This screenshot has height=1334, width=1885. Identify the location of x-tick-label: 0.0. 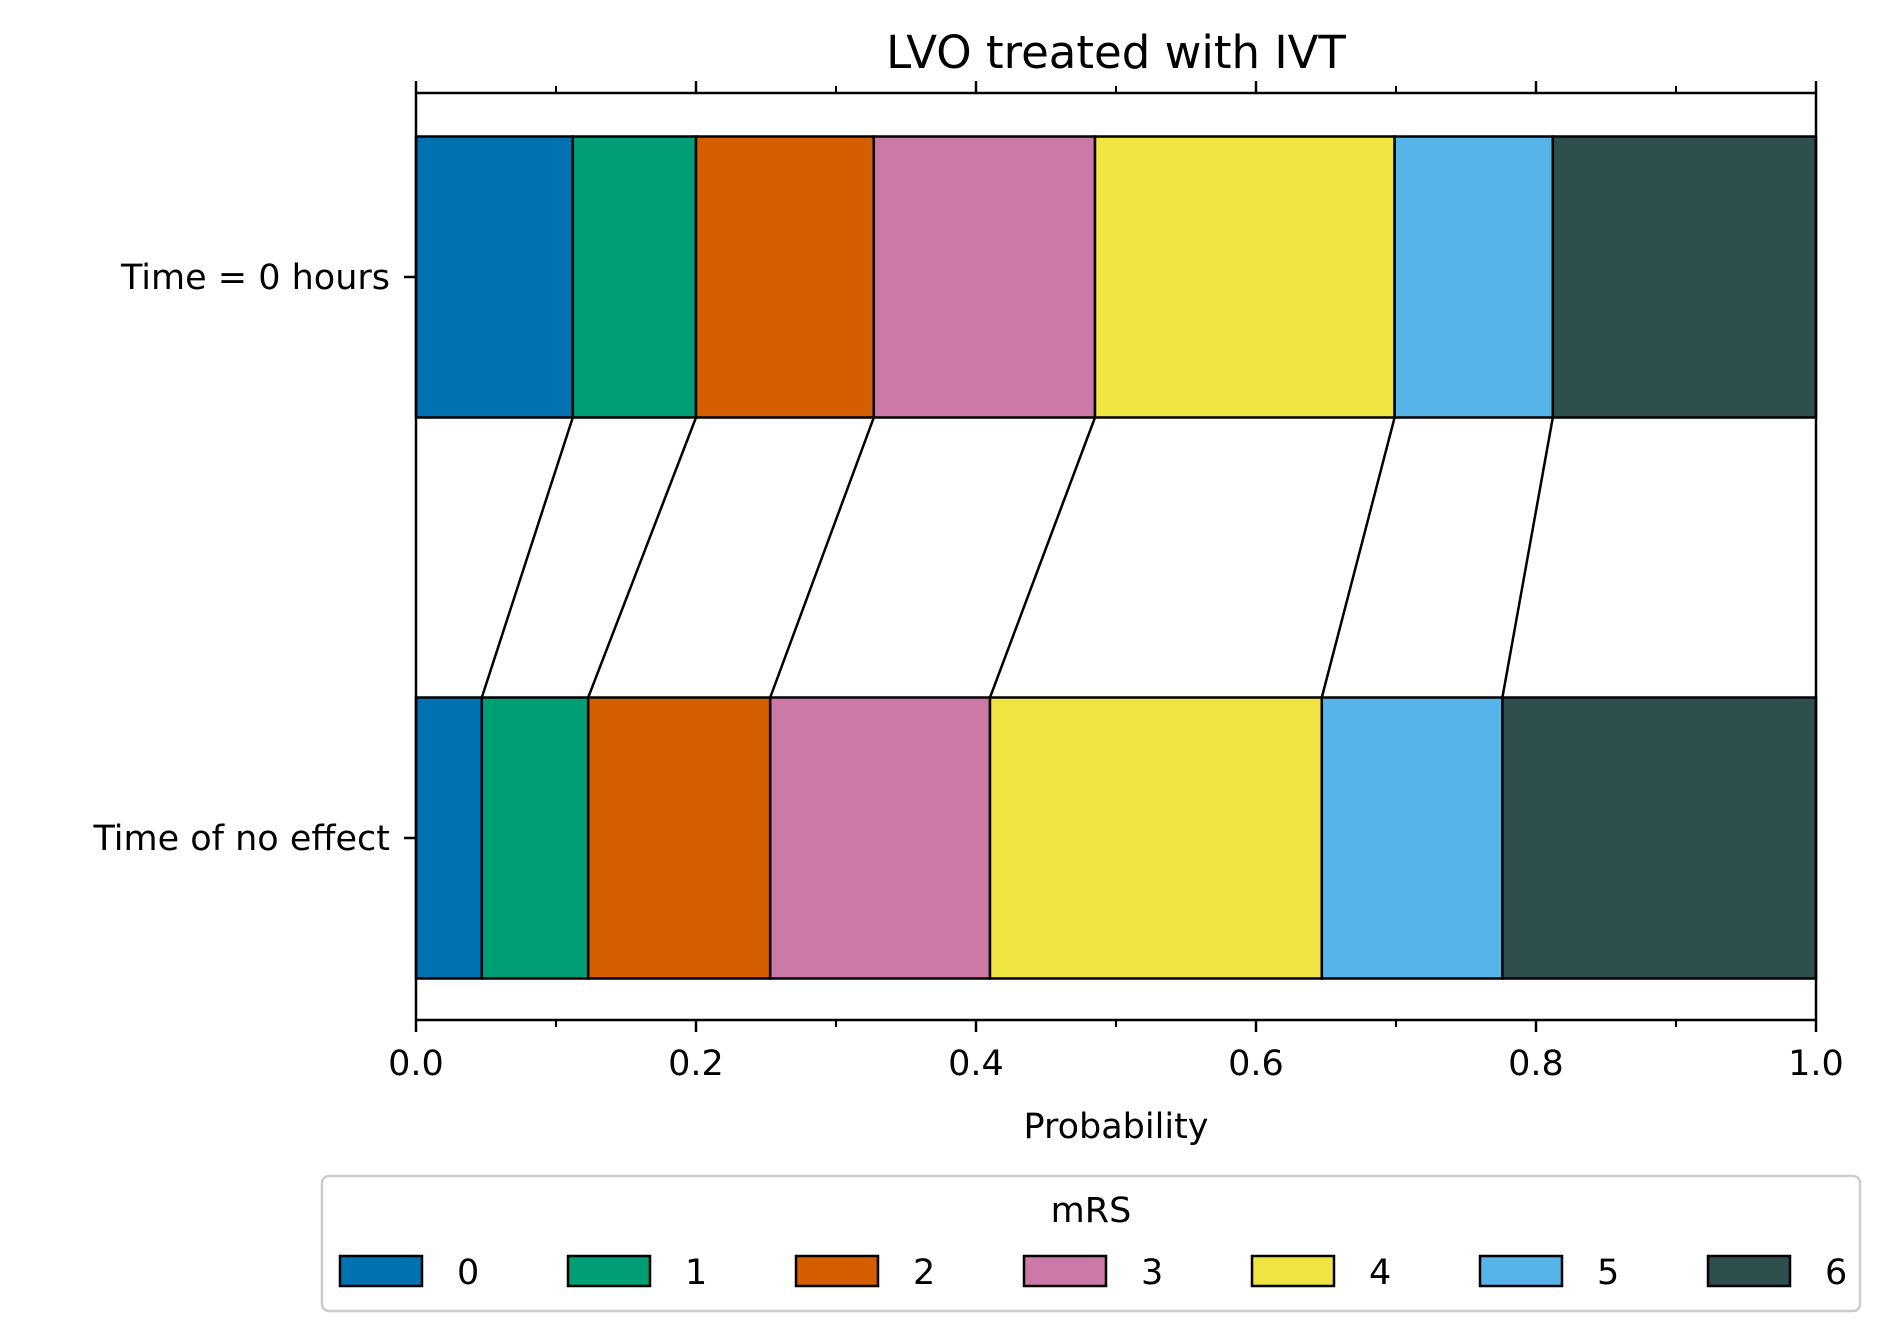
(416, 1064).